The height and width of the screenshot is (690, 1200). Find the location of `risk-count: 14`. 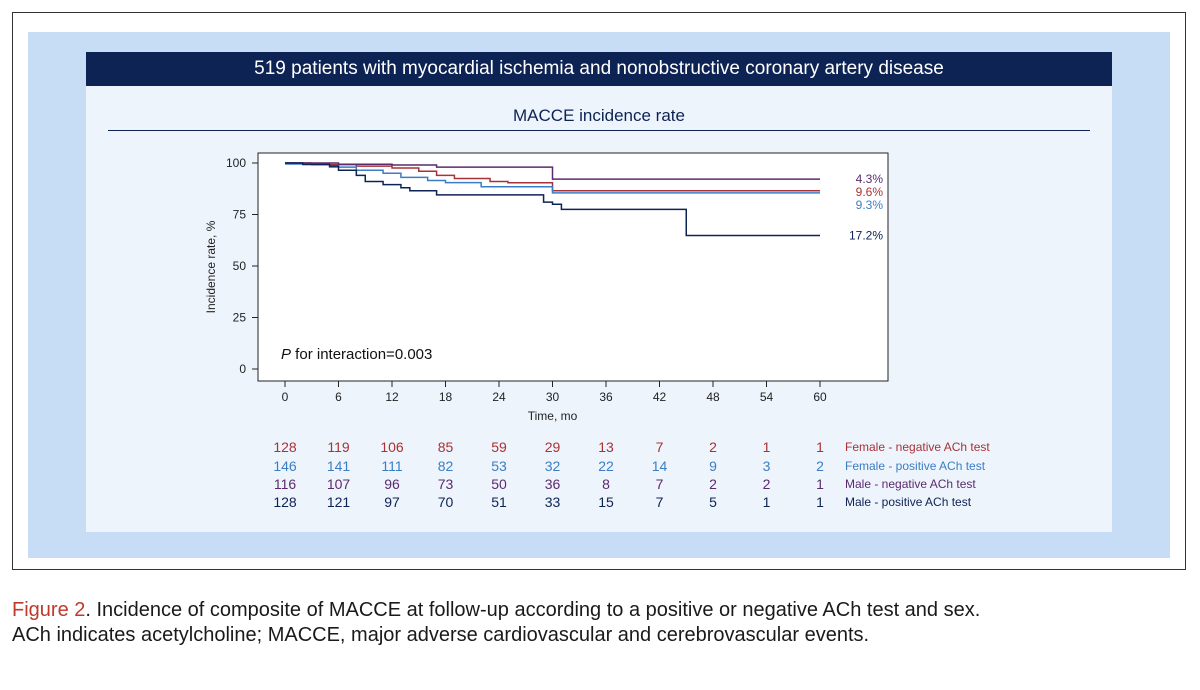

risk-count: 14 is located at coordinates (660, 466).